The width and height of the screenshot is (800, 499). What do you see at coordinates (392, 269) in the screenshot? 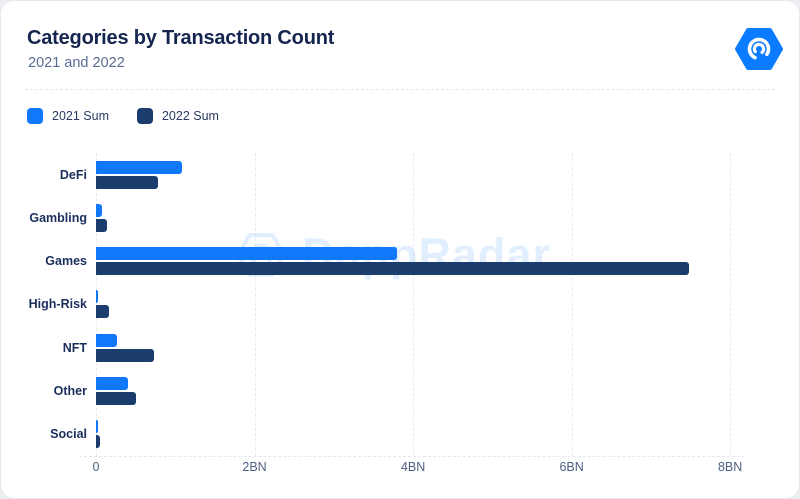
I see `bar-2022-sum-games` at bounding box center [392, 269].